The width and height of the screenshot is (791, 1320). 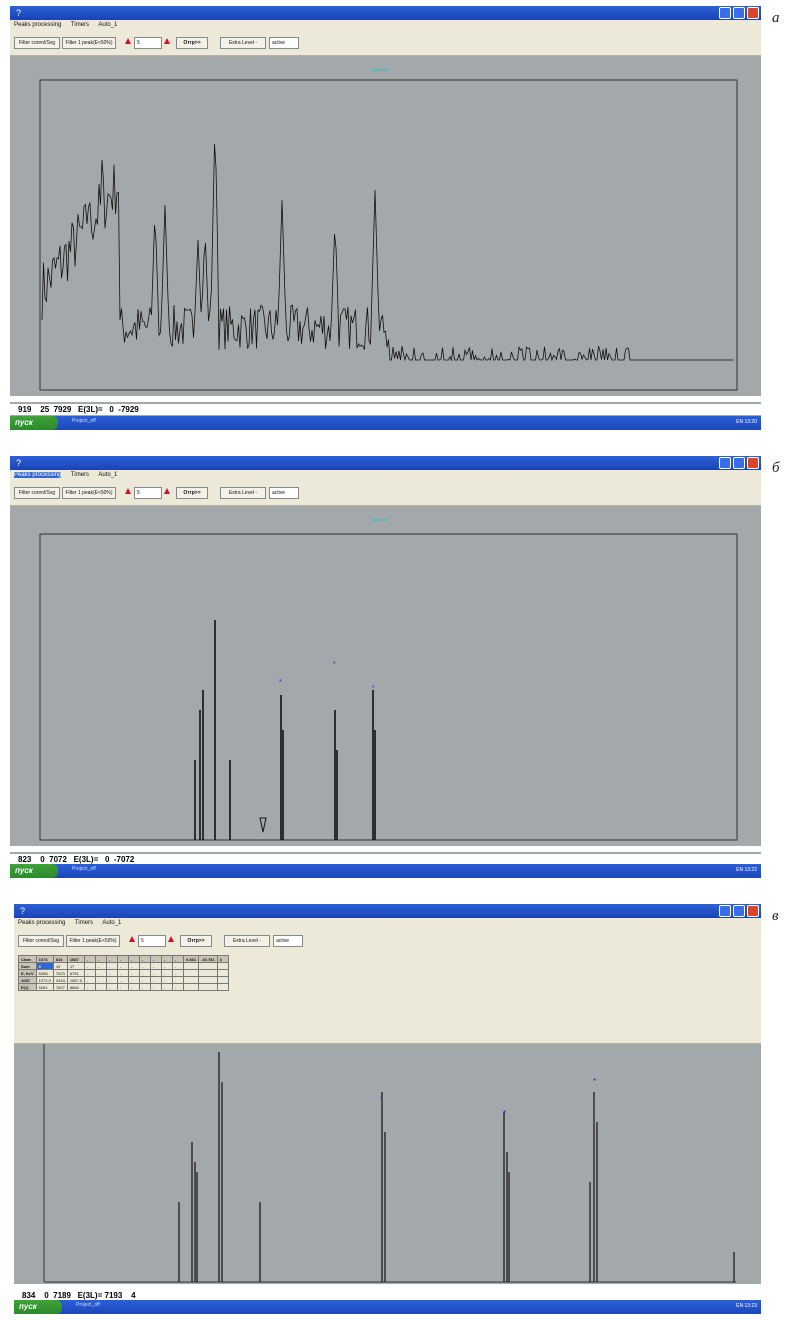 I want to click on table-cell: 1087.5, so click(x=76, y=980).